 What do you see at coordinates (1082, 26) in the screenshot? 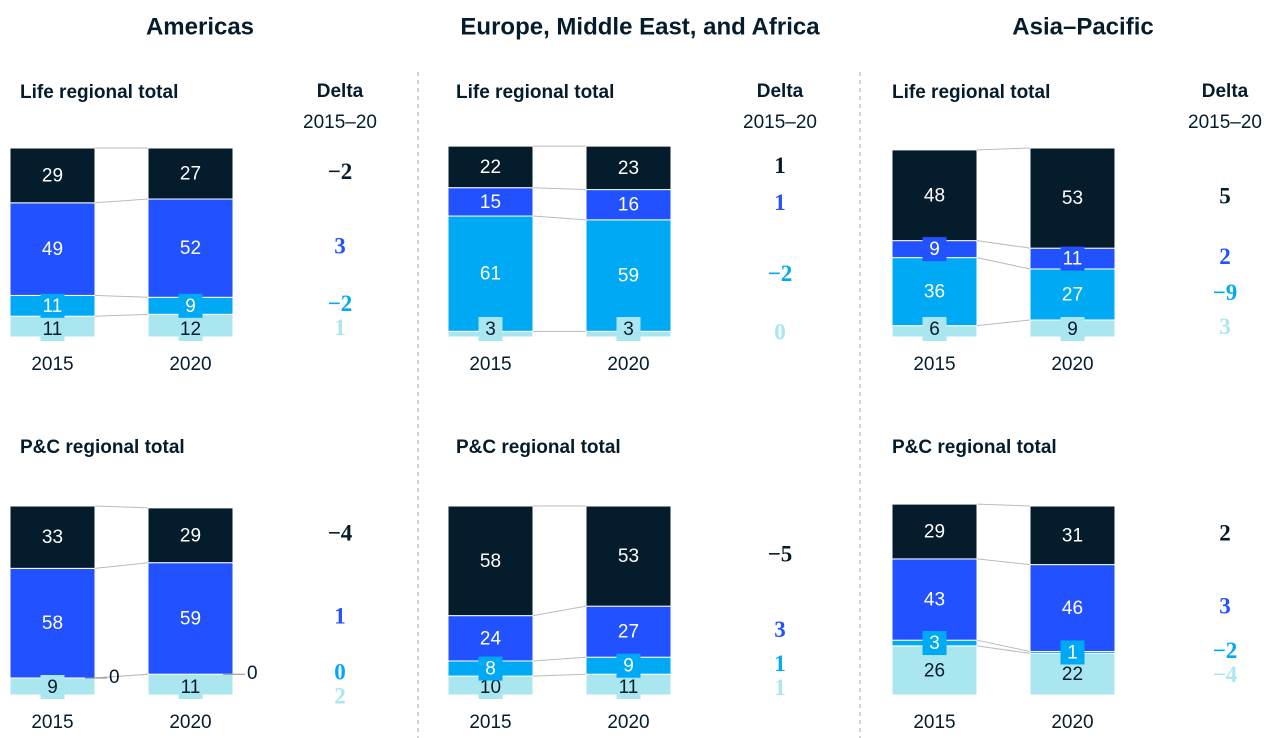
I see `region-title: Asia–Pacific` at bounding box center [1082, 26].